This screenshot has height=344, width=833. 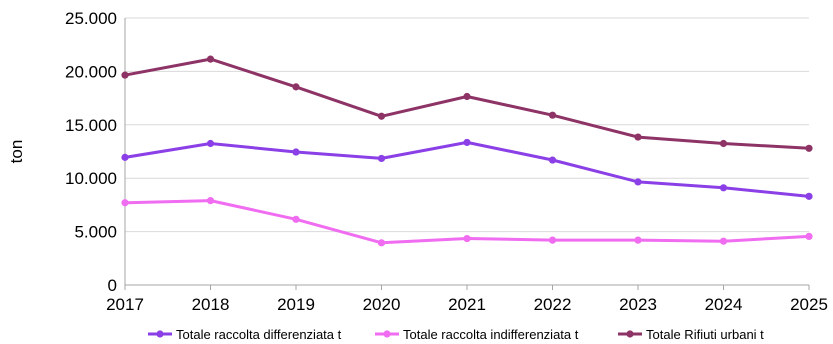 I want to click on legend-label: Totale raccolta indifferenziata t, so click(x=491, y=334).